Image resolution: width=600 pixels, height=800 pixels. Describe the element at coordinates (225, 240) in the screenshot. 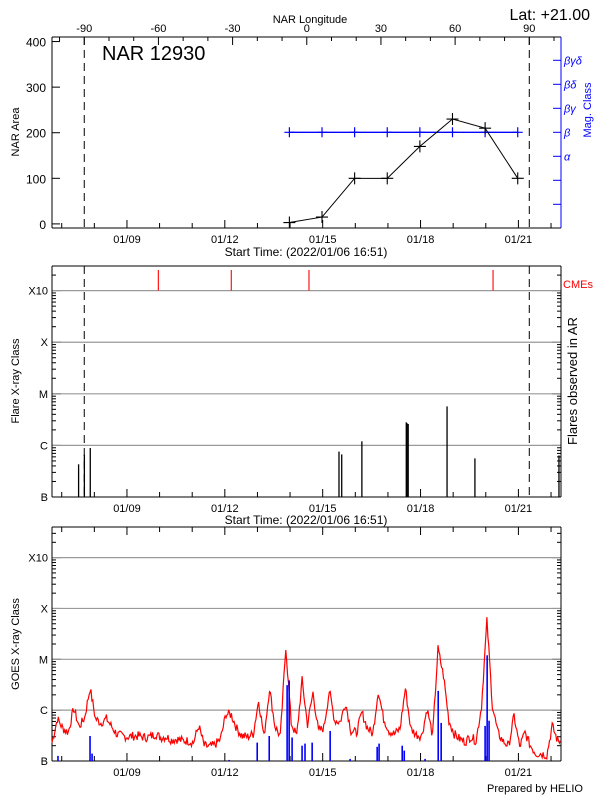

I see `panel1-date-tick-label: 01/12` at that location.